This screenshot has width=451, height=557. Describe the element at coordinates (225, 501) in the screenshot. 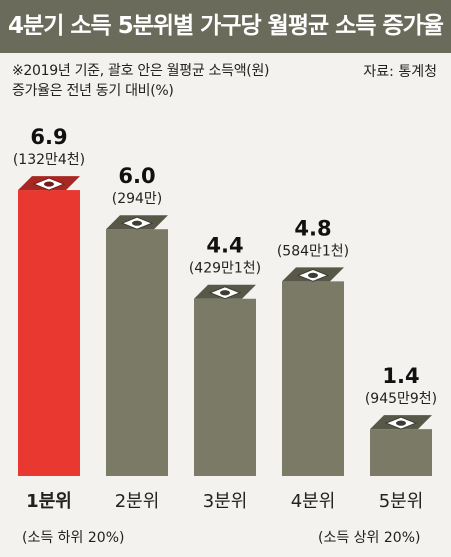

I see `category-label: 3분위` at that location.